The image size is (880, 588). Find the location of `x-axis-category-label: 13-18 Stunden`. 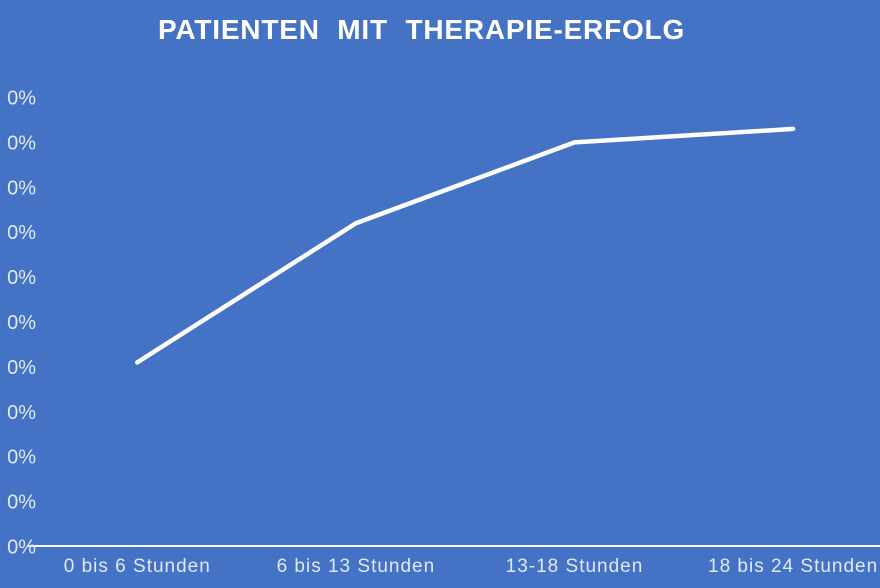

x-axis-category-label: 13-18 Stunden is located at coordinates (575, 566).